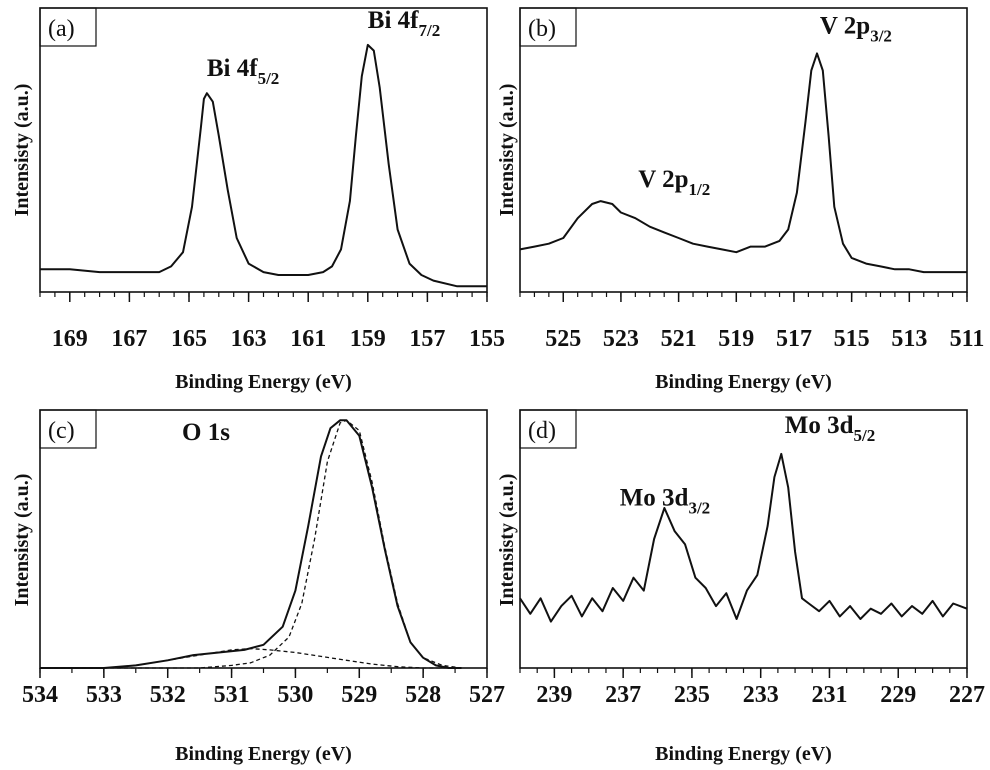  I want to click on x-tick-label: 528, so click(423, 695).